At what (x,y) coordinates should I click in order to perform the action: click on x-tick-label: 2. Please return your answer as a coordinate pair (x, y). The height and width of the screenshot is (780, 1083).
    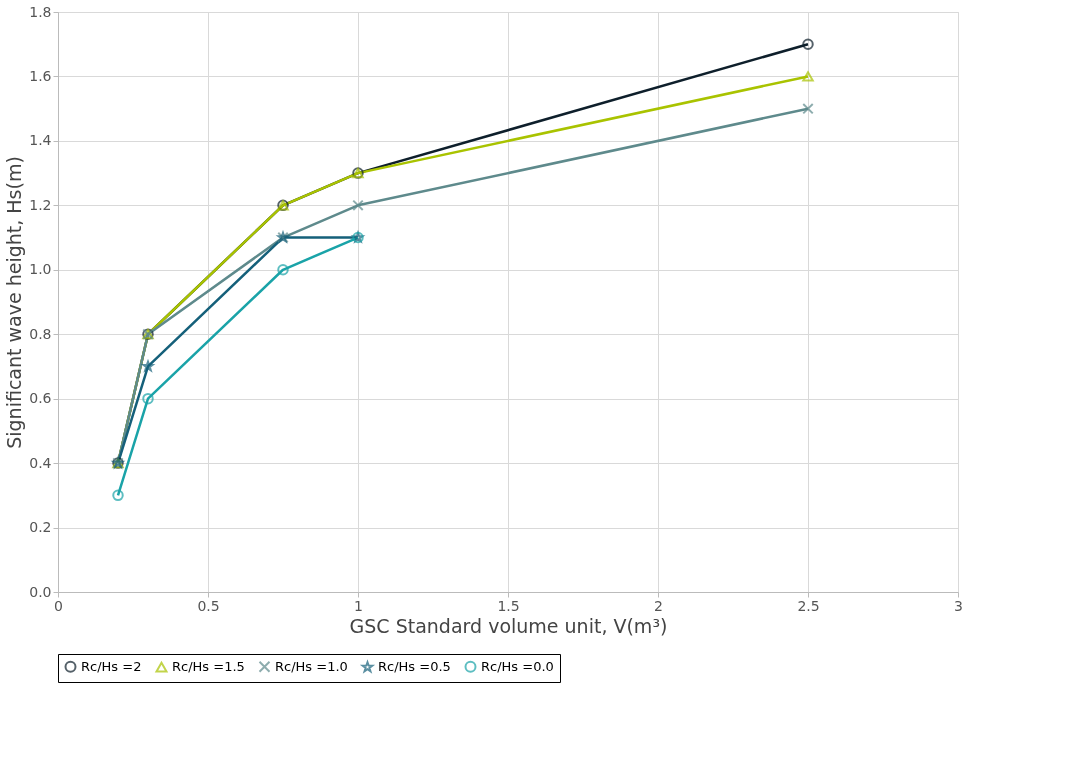
    Looking at the image, I should click on (658, 605).